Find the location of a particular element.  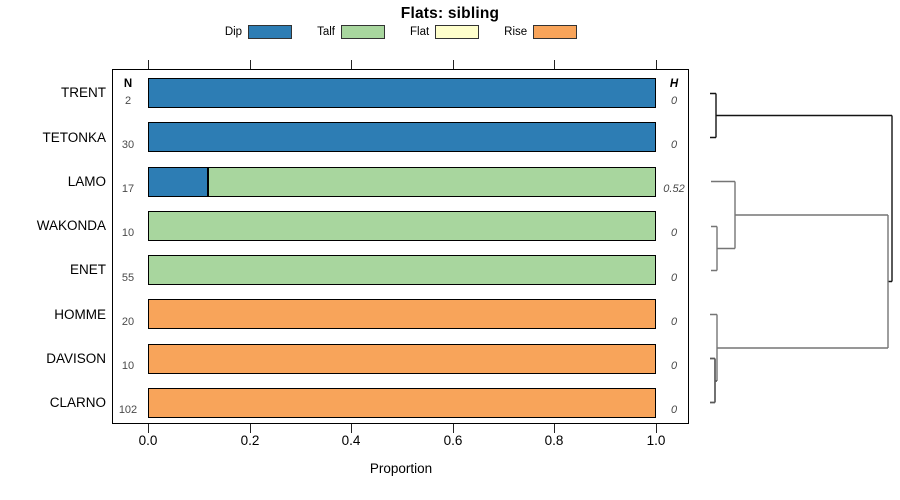

legend-item-rise: Rise is located at coordinates (541, 32).